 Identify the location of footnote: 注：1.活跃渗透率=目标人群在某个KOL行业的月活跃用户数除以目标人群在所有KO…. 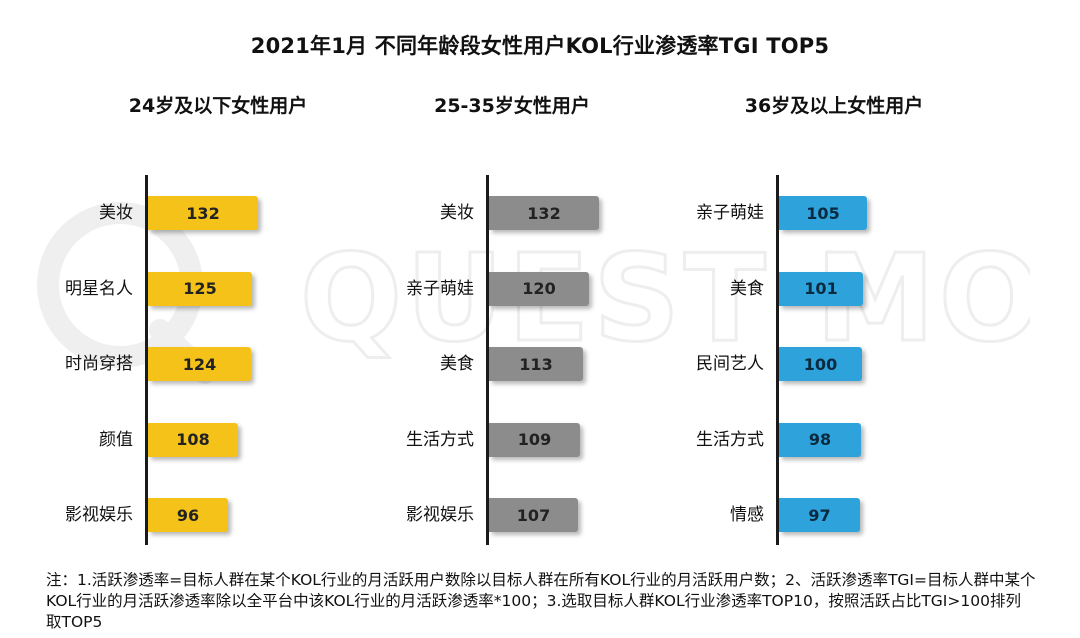
(541, 601).